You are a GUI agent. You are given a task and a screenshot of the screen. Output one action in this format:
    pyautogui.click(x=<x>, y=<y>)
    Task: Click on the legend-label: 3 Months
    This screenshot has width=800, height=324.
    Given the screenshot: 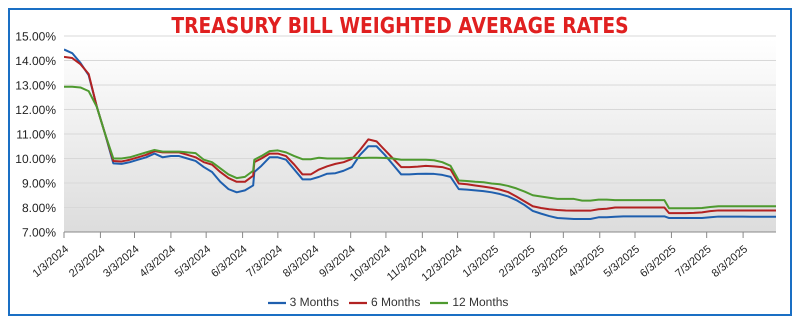 What is the action you would take?
    pyautogui.click(x=314, y=302)
    